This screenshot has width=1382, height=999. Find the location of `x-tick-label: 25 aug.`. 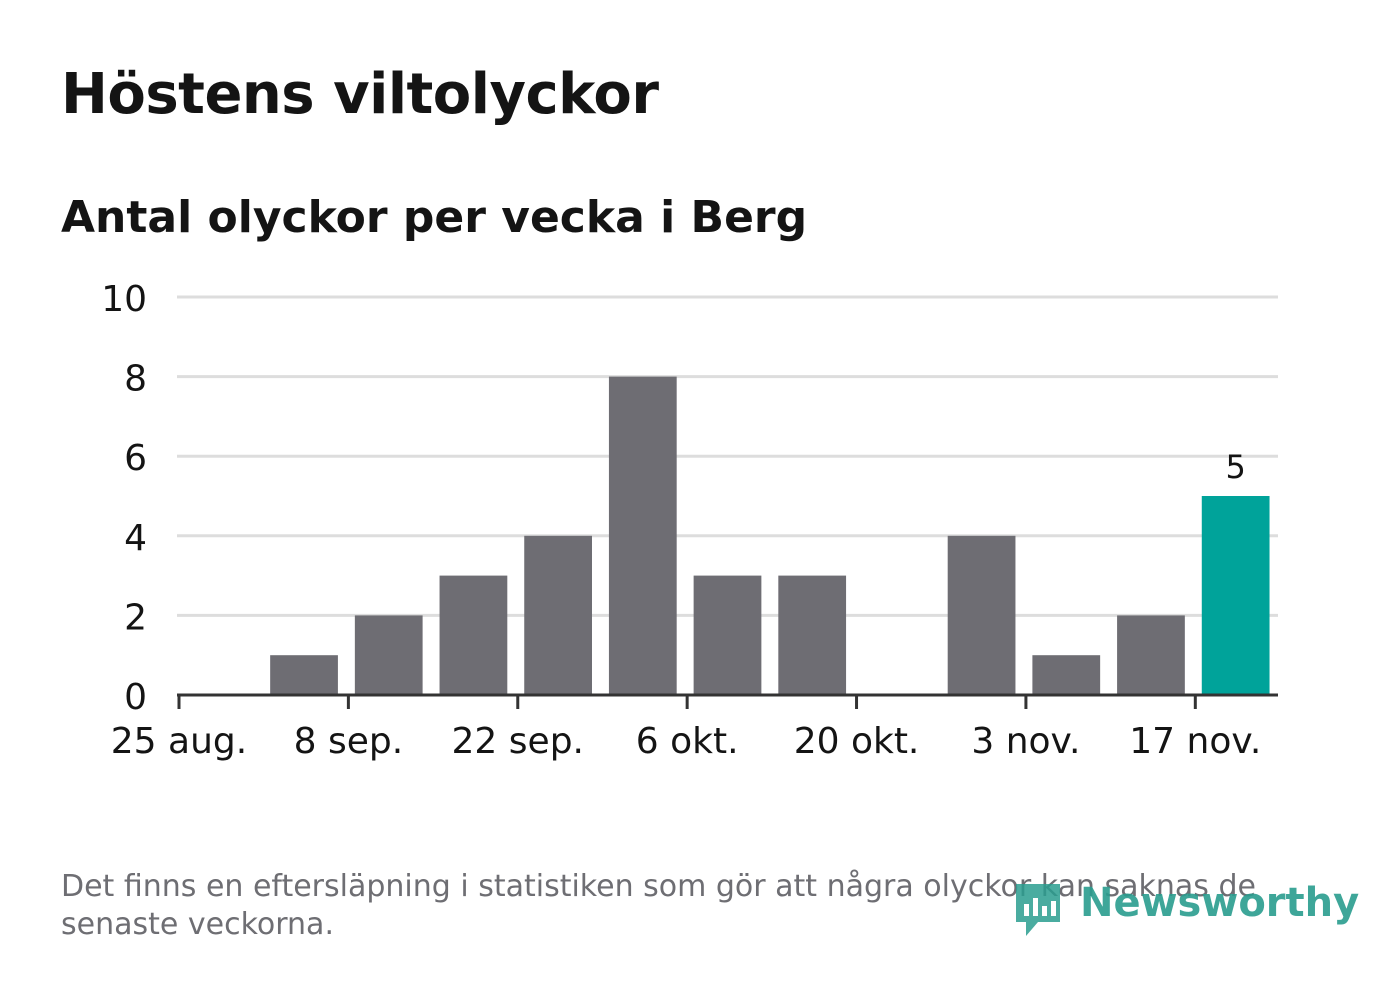

x-tick-label: 25 aug. is located at coordinates (179, 741).